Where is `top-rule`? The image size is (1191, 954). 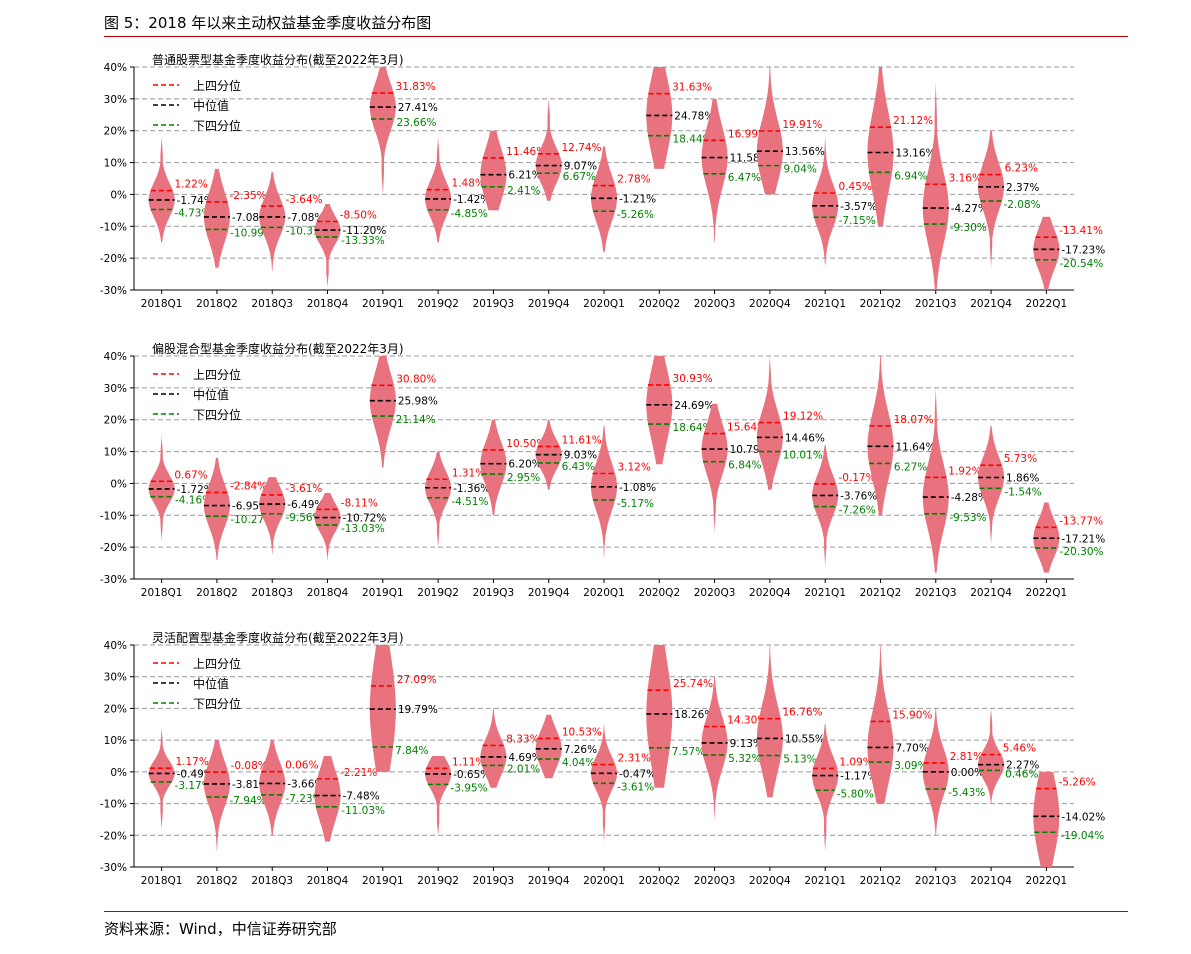
top-rule is located at coordinates (616, 36).